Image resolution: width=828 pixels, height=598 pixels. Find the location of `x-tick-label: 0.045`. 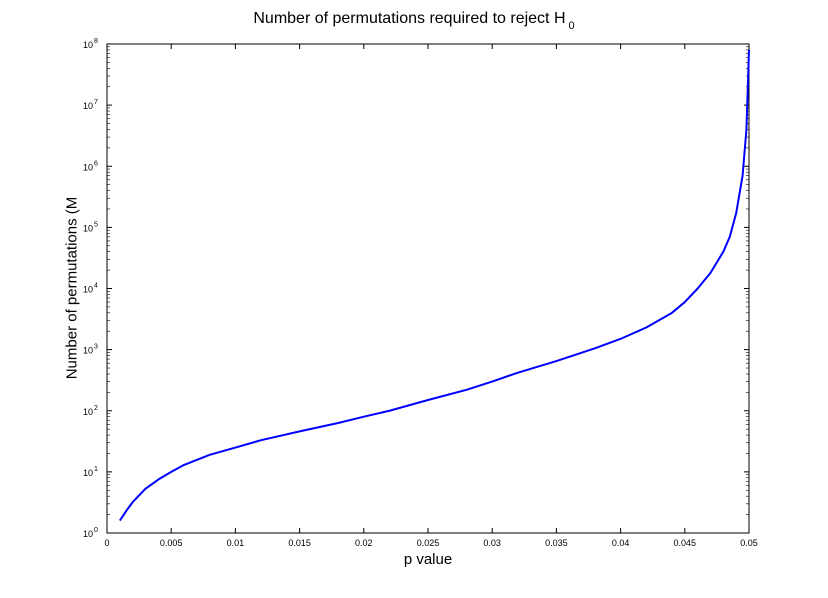

x-tick-label: 0.045 is located at coordinates (685, 543).